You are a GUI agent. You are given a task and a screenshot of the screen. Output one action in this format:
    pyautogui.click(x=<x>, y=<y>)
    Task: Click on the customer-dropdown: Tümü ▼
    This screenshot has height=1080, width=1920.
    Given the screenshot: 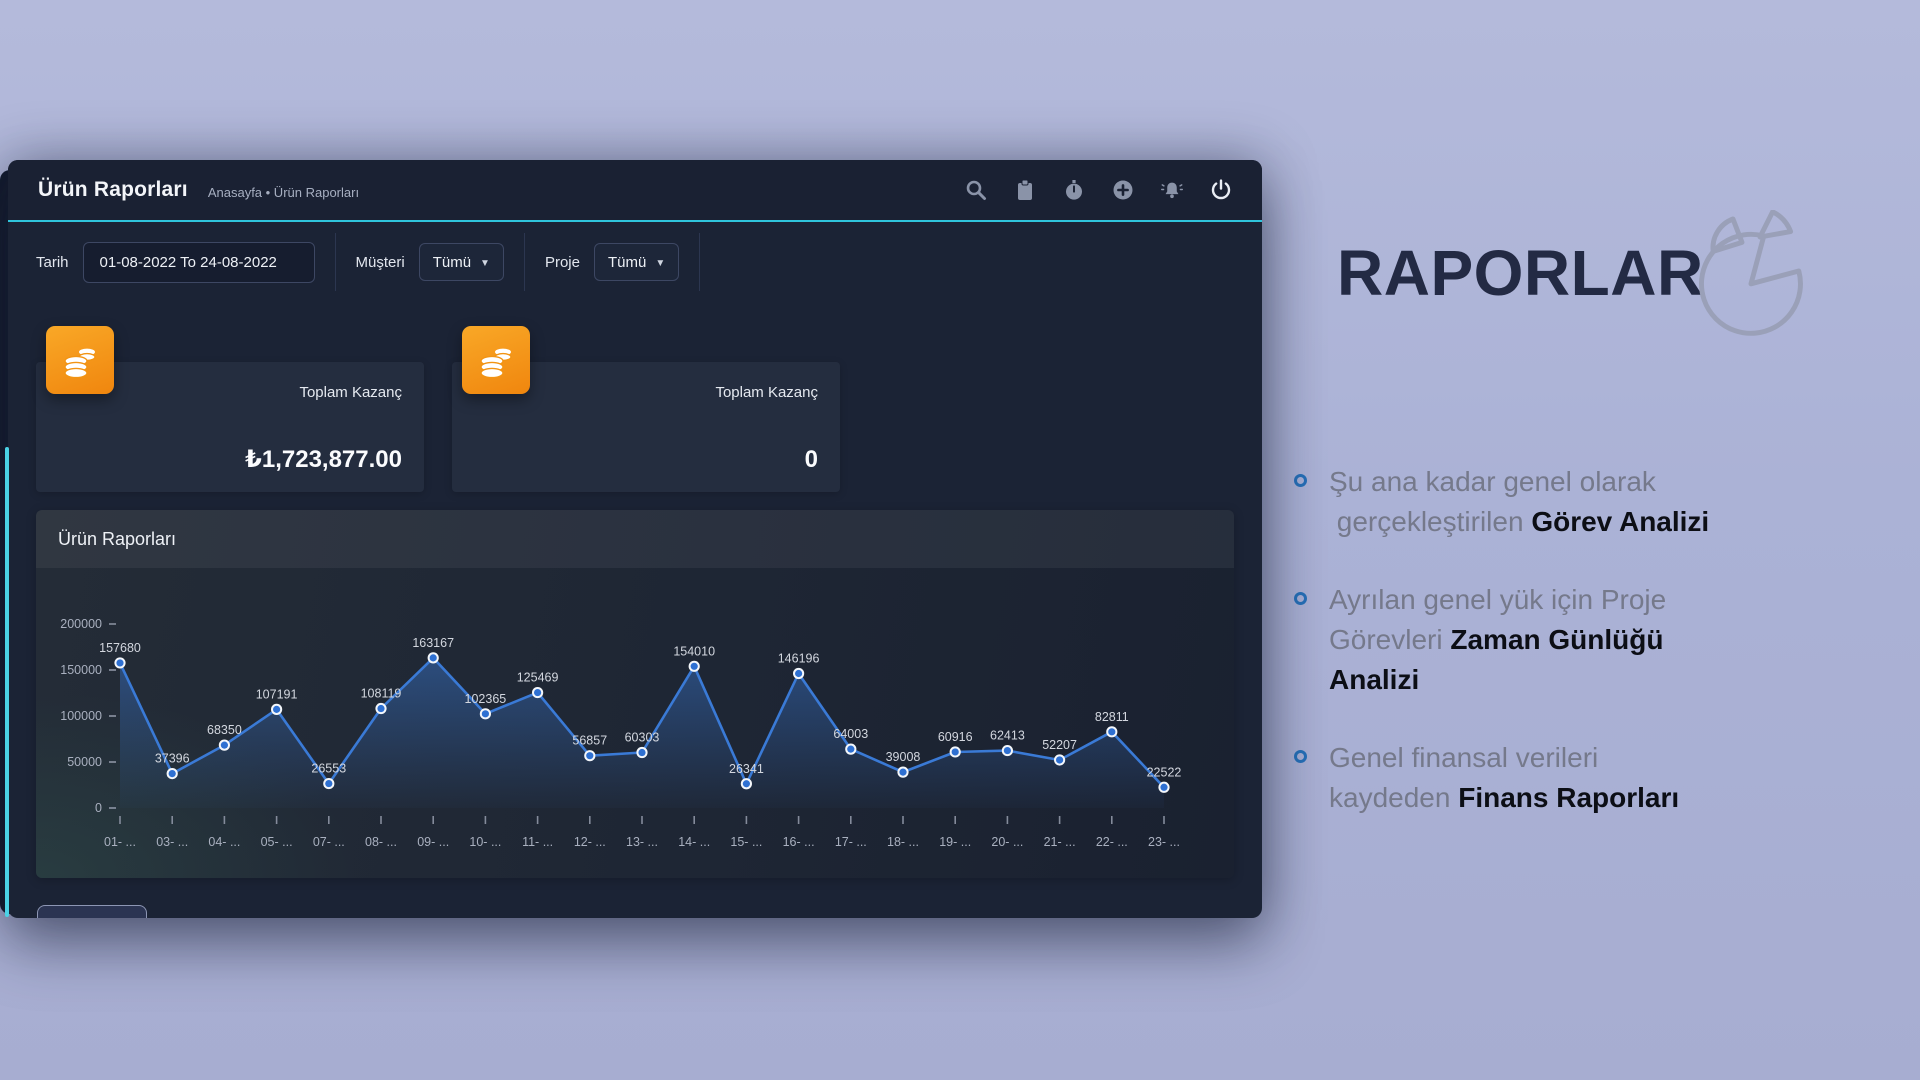 What is the action you would take?
    pyautogui.click(x=461, y=262)
    